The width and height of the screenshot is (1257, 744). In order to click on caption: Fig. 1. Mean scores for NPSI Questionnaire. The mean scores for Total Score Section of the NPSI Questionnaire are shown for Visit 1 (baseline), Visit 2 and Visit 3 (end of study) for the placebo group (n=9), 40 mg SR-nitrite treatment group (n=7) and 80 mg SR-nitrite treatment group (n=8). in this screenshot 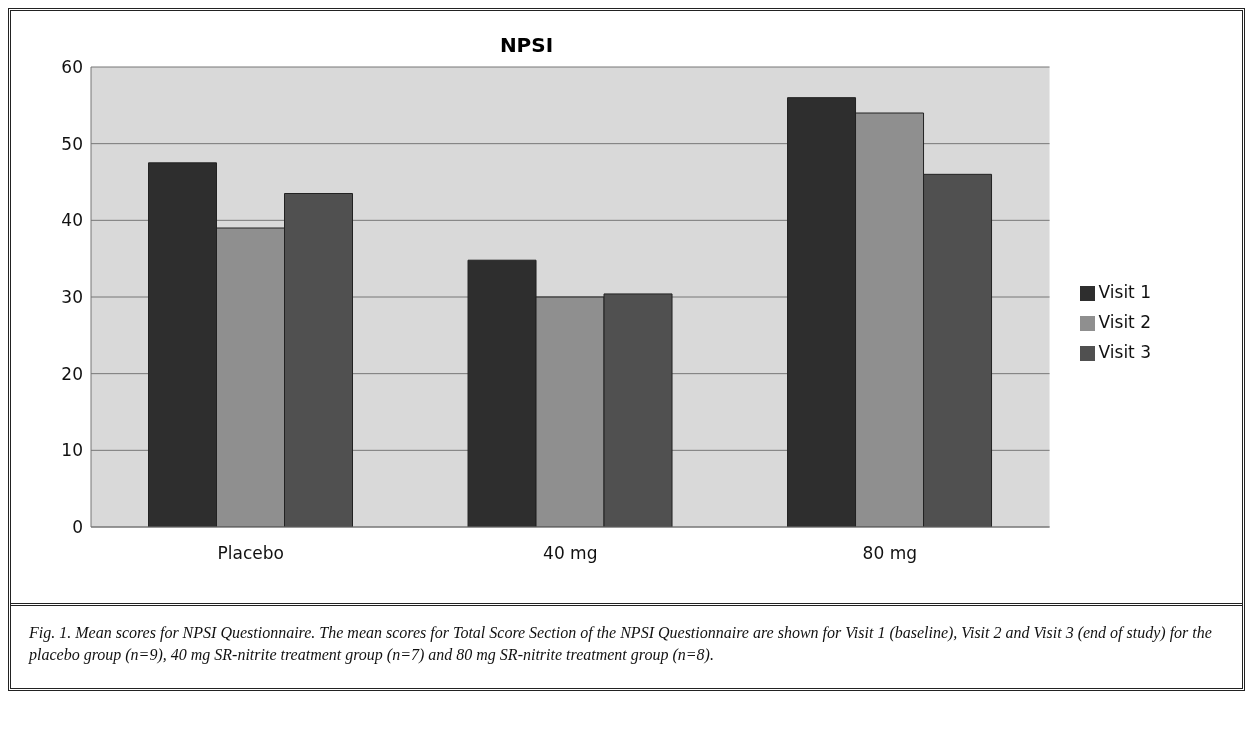, I will do `click(621, 644)`.